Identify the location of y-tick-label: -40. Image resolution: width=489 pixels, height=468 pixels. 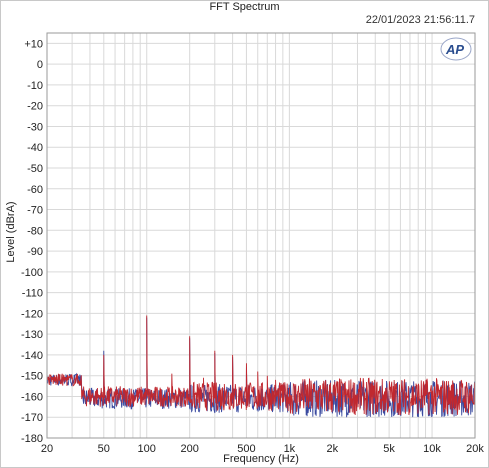
(35, 148).